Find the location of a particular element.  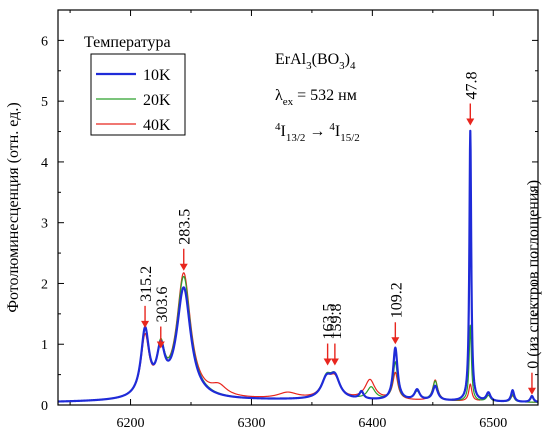

y-tick-label: 0 is located at coordinates (44, 406).